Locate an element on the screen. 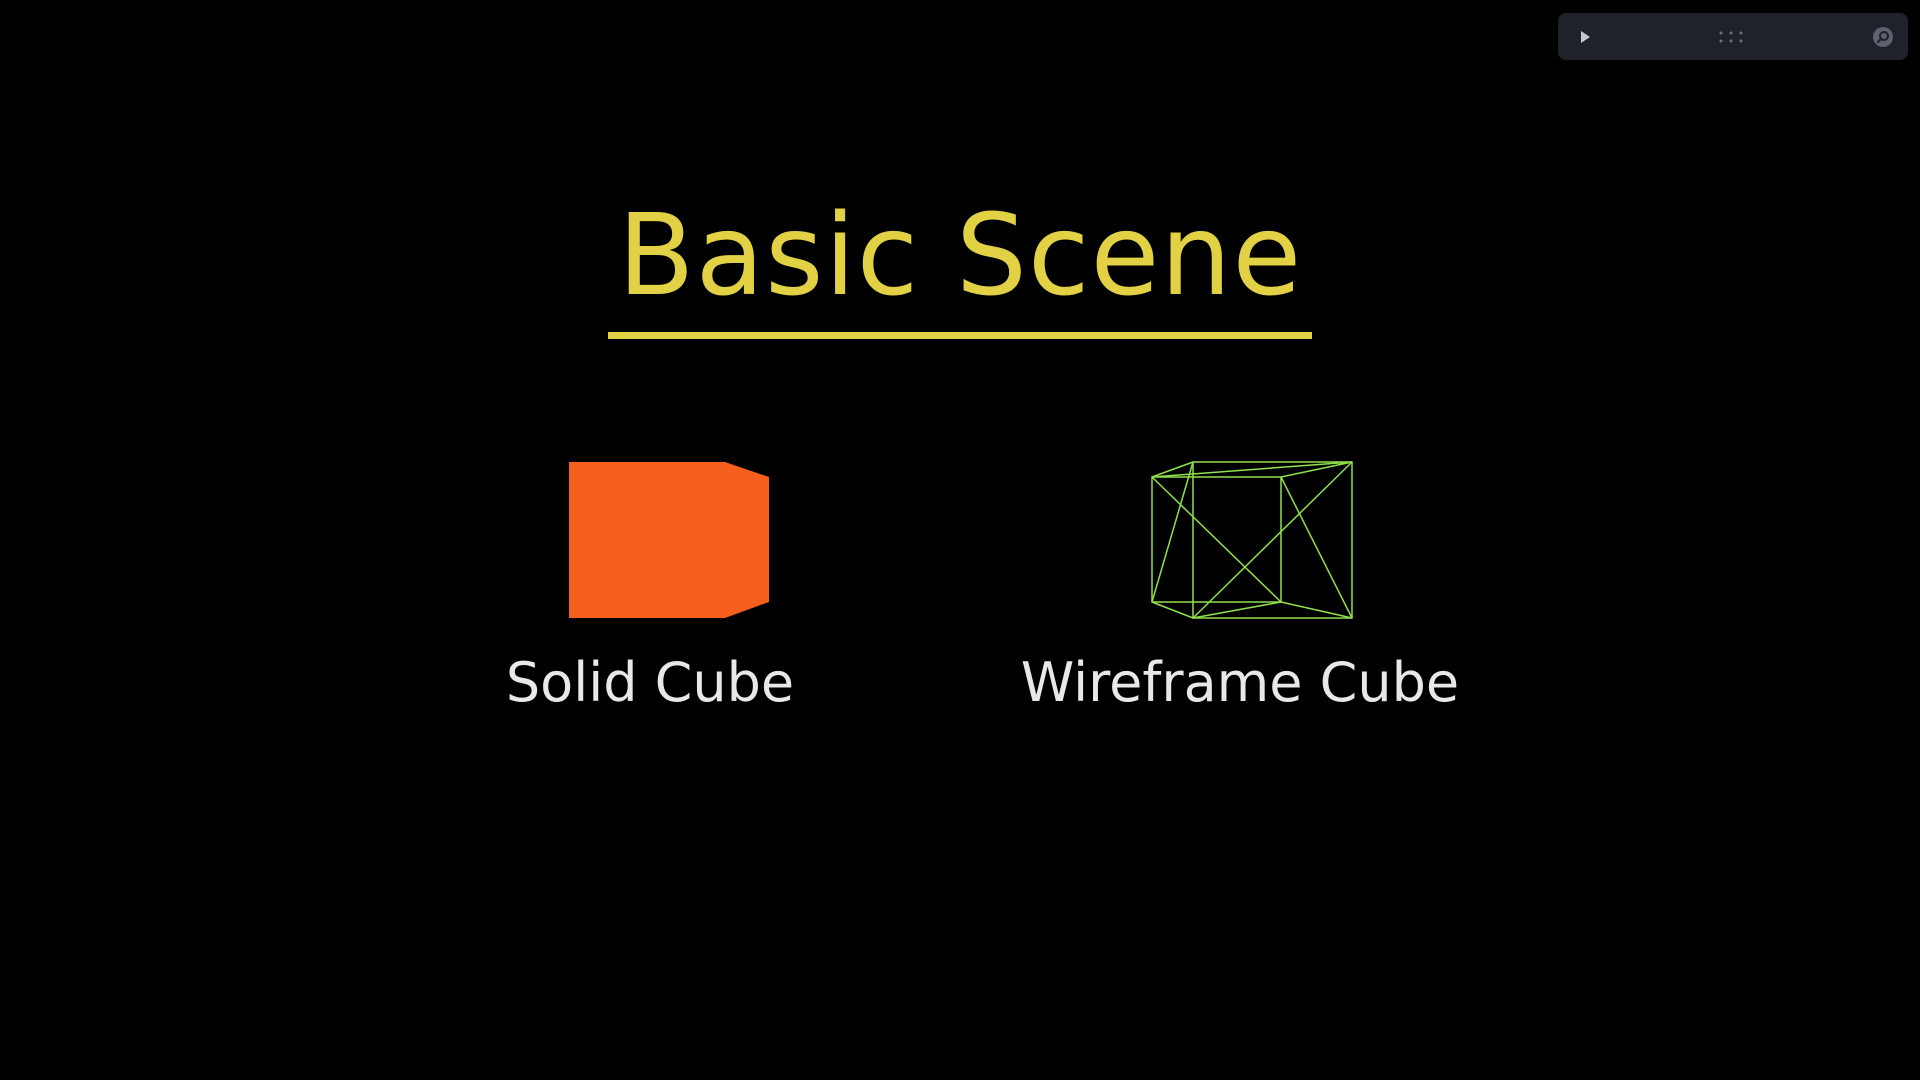 The height and width of the screenshot is (1080, 1920). solid-cube is located at coordinates (669, 540).